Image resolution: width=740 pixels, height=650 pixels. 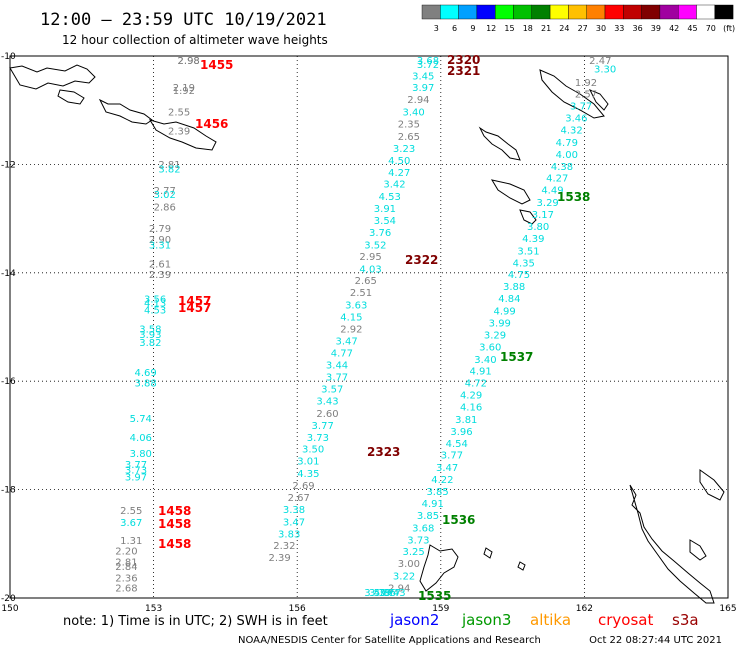 I want to click on wave-height-label: 3.59, so click(x=375, y=593).